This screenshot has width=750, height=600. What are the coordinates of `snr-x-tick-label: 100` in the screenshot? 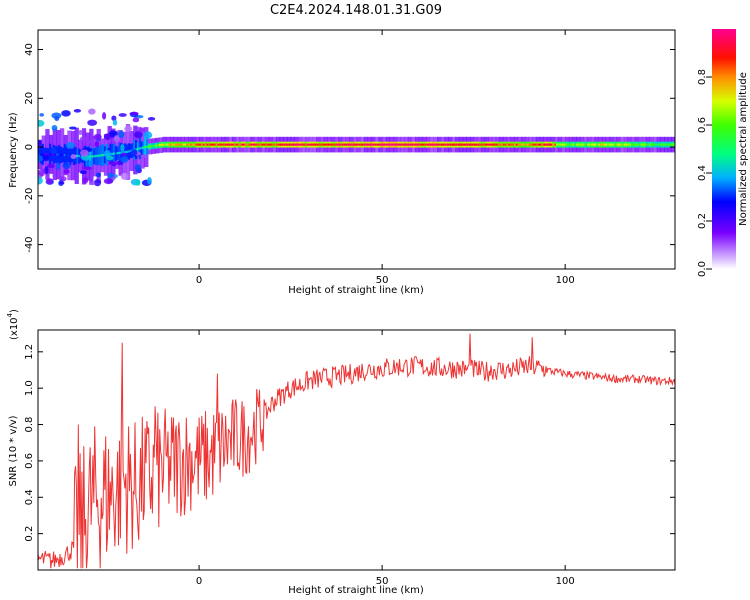 It's located at (565, 581).